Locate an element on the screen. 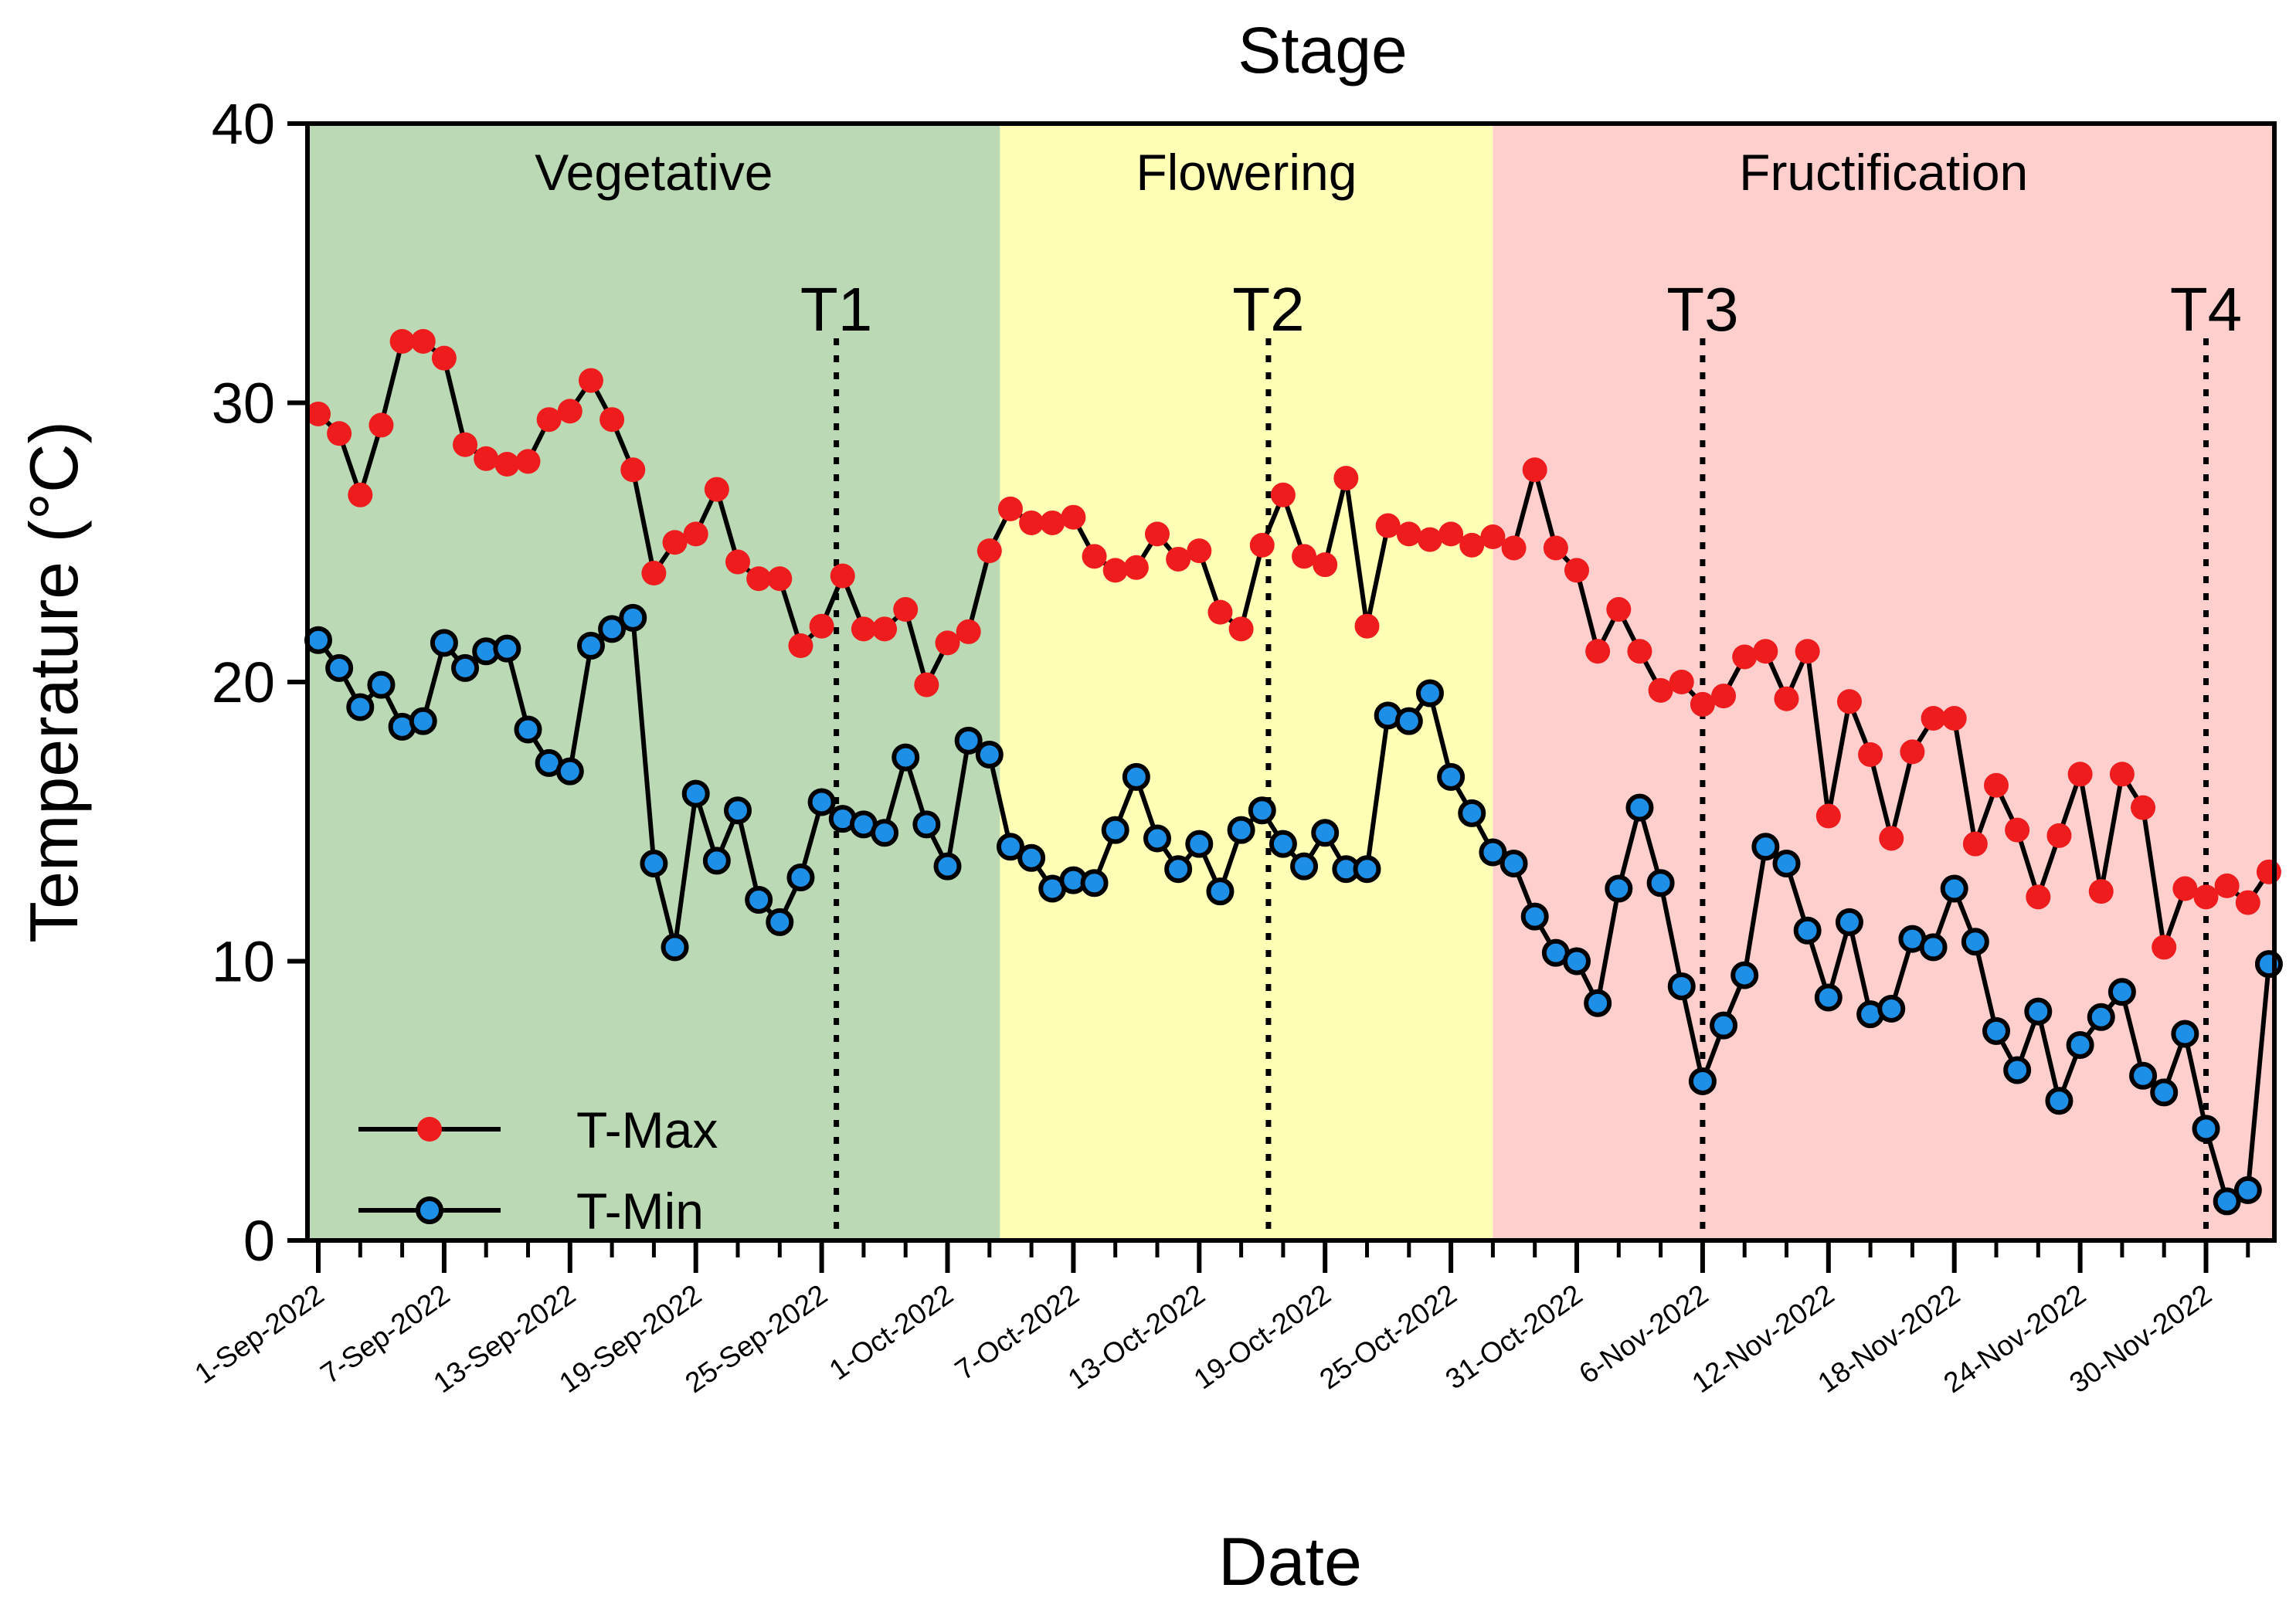 The width and height of the screenshot is (2296, 1605). legend-marker-t-min is located at coordinates (429, 1210).